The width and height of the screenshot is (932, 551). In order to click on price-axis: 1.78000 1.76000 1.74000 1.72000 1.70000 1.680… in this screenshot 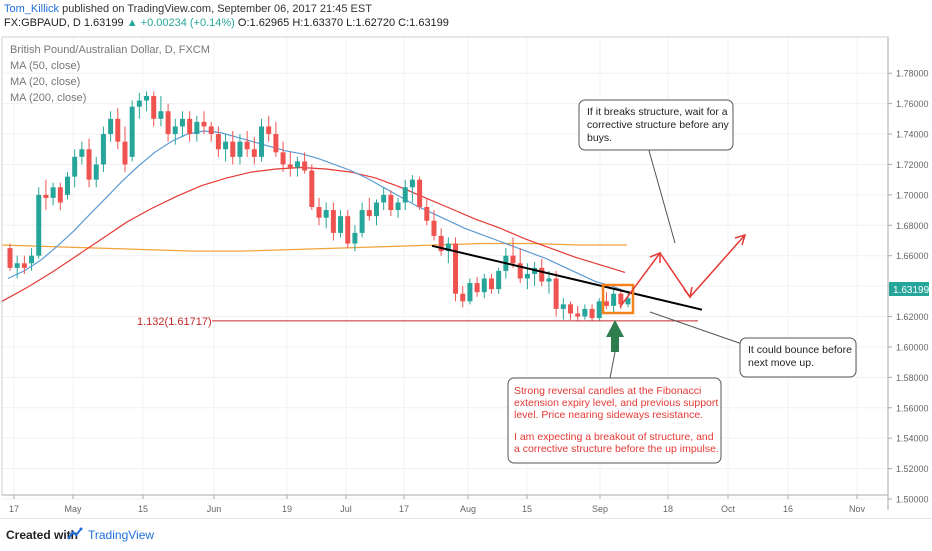, I will do `click(908, 287)`.